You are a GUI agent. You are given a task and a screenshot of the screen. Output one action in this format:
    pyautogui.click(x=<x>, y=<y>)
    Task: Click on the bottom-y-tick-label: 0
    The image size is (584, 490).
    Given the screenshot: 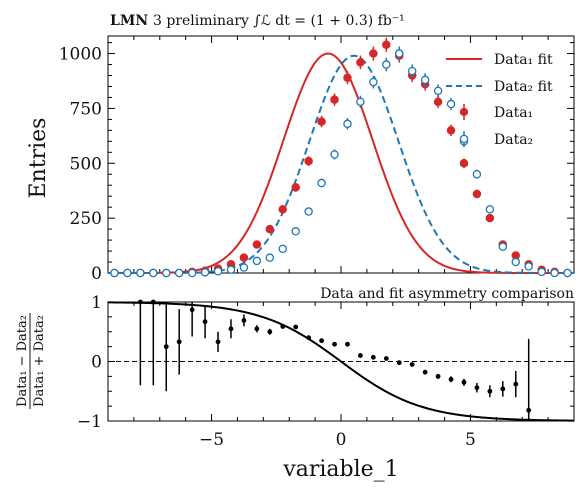 What is the action you would take?
    pyautogui.click(x=96, y=363)
    